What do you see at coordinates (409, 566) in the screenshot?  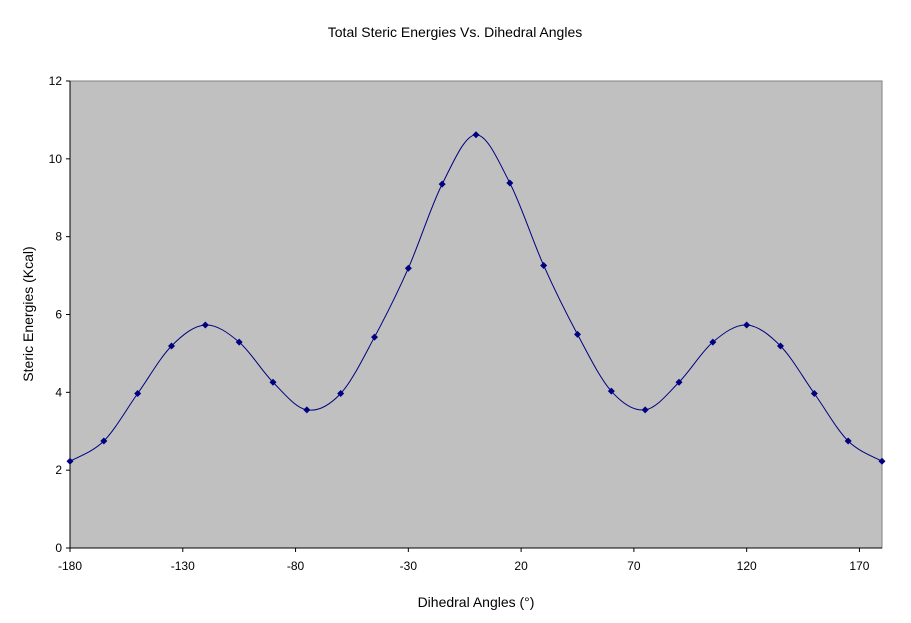 I see `x-tick-label: -30` at bounding box center [409, 566].